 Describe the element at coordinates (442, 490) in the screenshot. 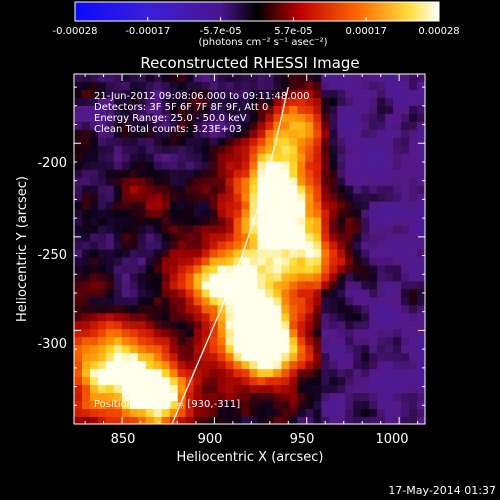

I see `footer-timestamp: 17-May-2014 01:37` at that location.